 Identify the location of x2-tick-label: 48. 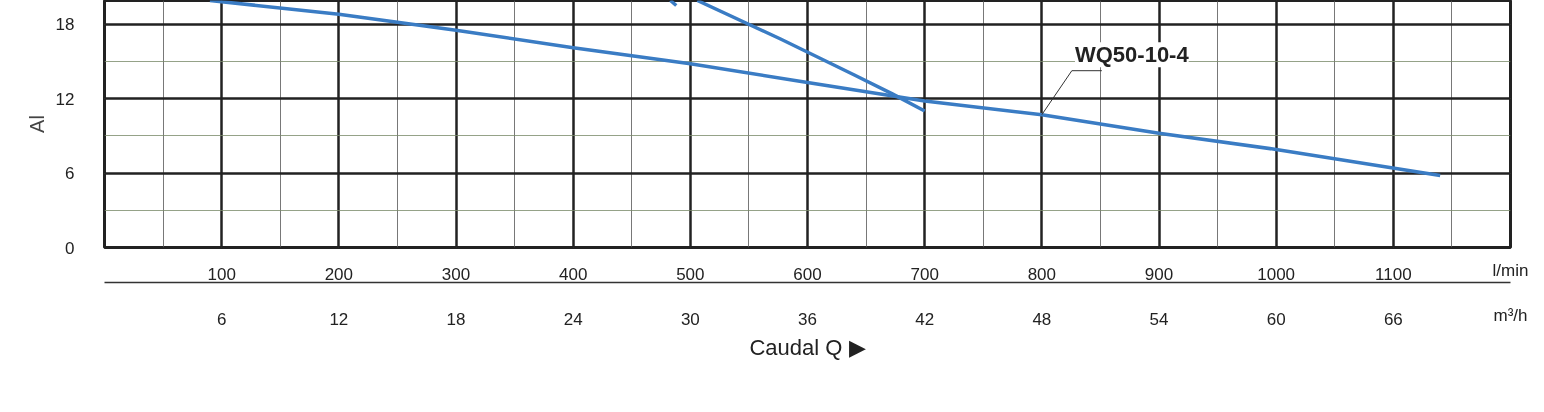
(1042, 319).